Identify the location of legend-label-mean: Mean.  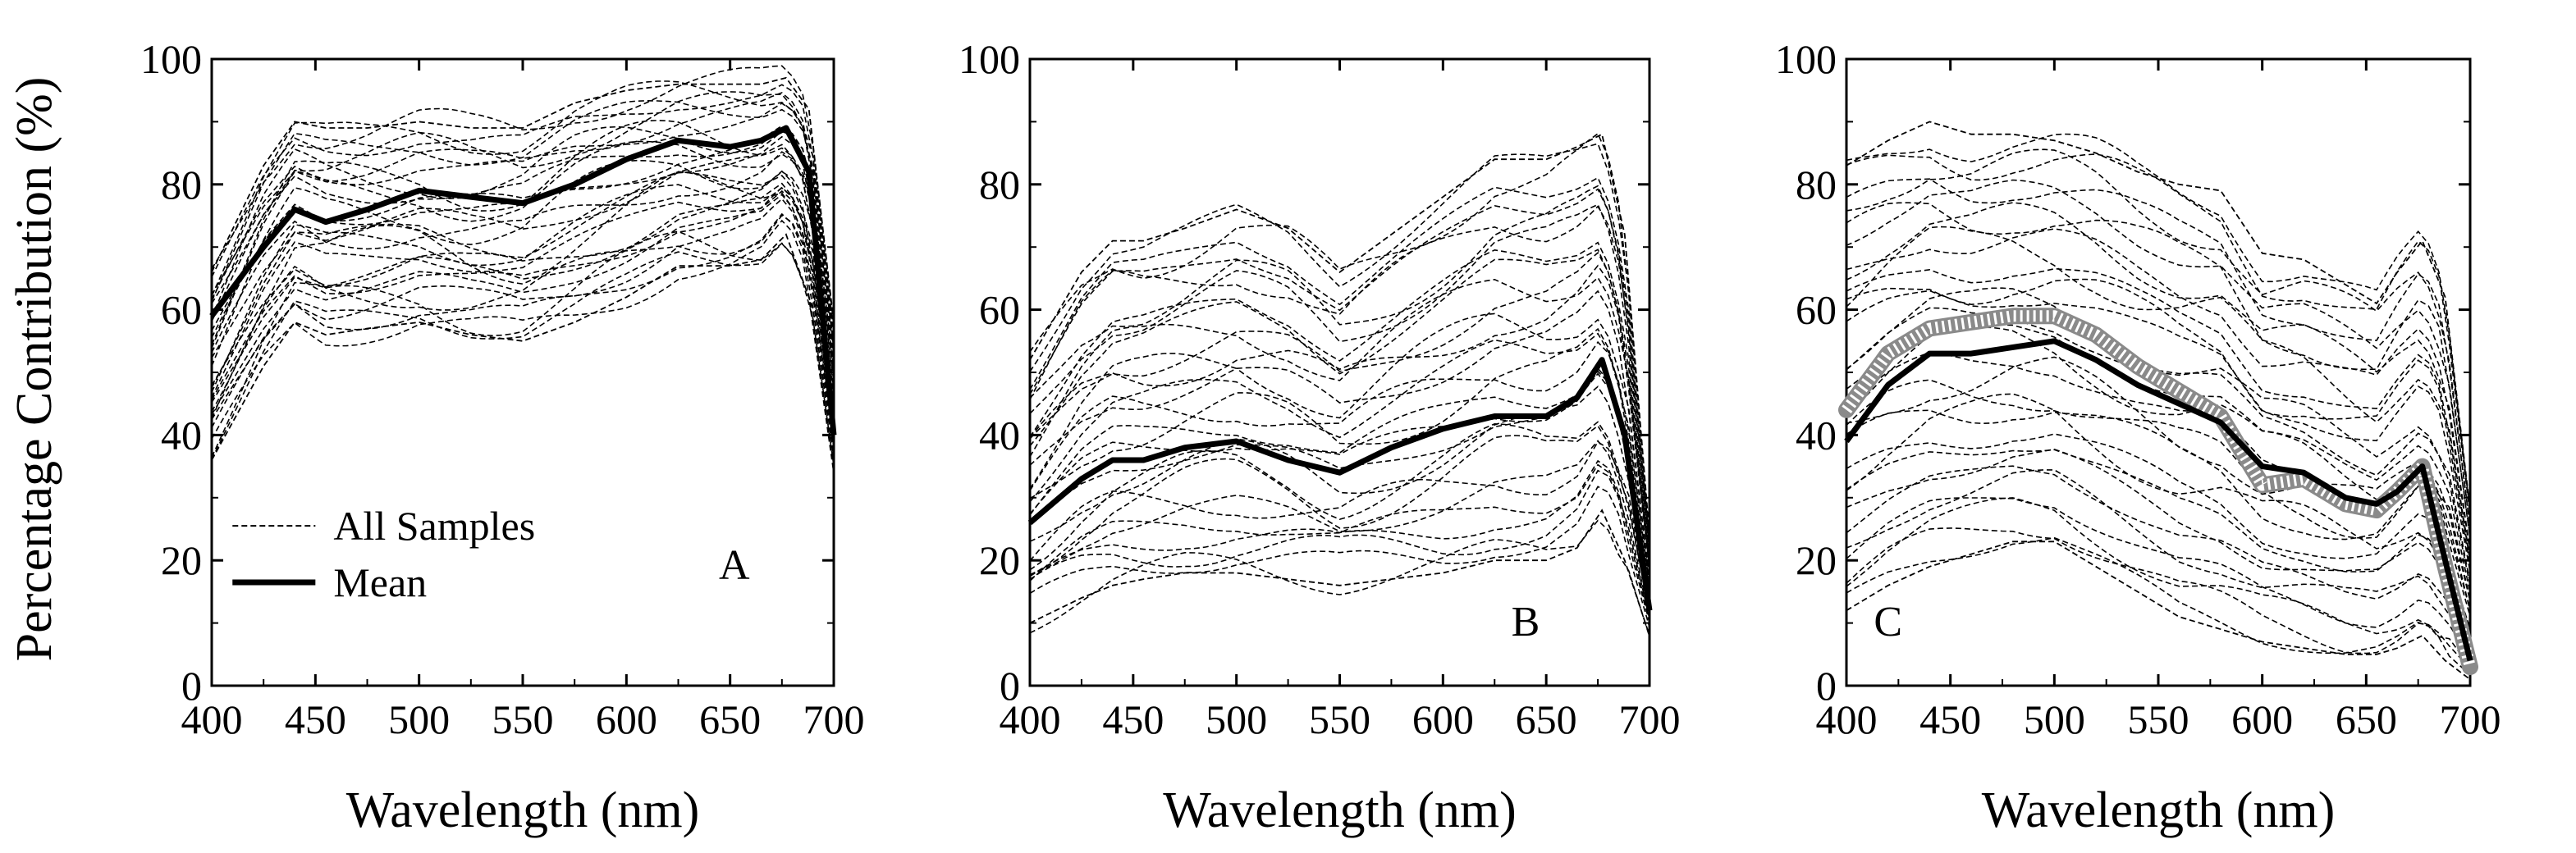
(380, 582).